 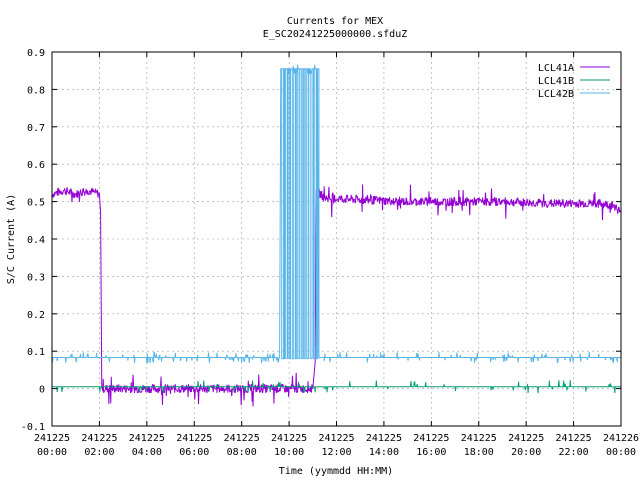 What do you see at coordinates (36, 165) in the screenshot?
I see `y-tick-label: 0.6` at bounding box center [36, 165].